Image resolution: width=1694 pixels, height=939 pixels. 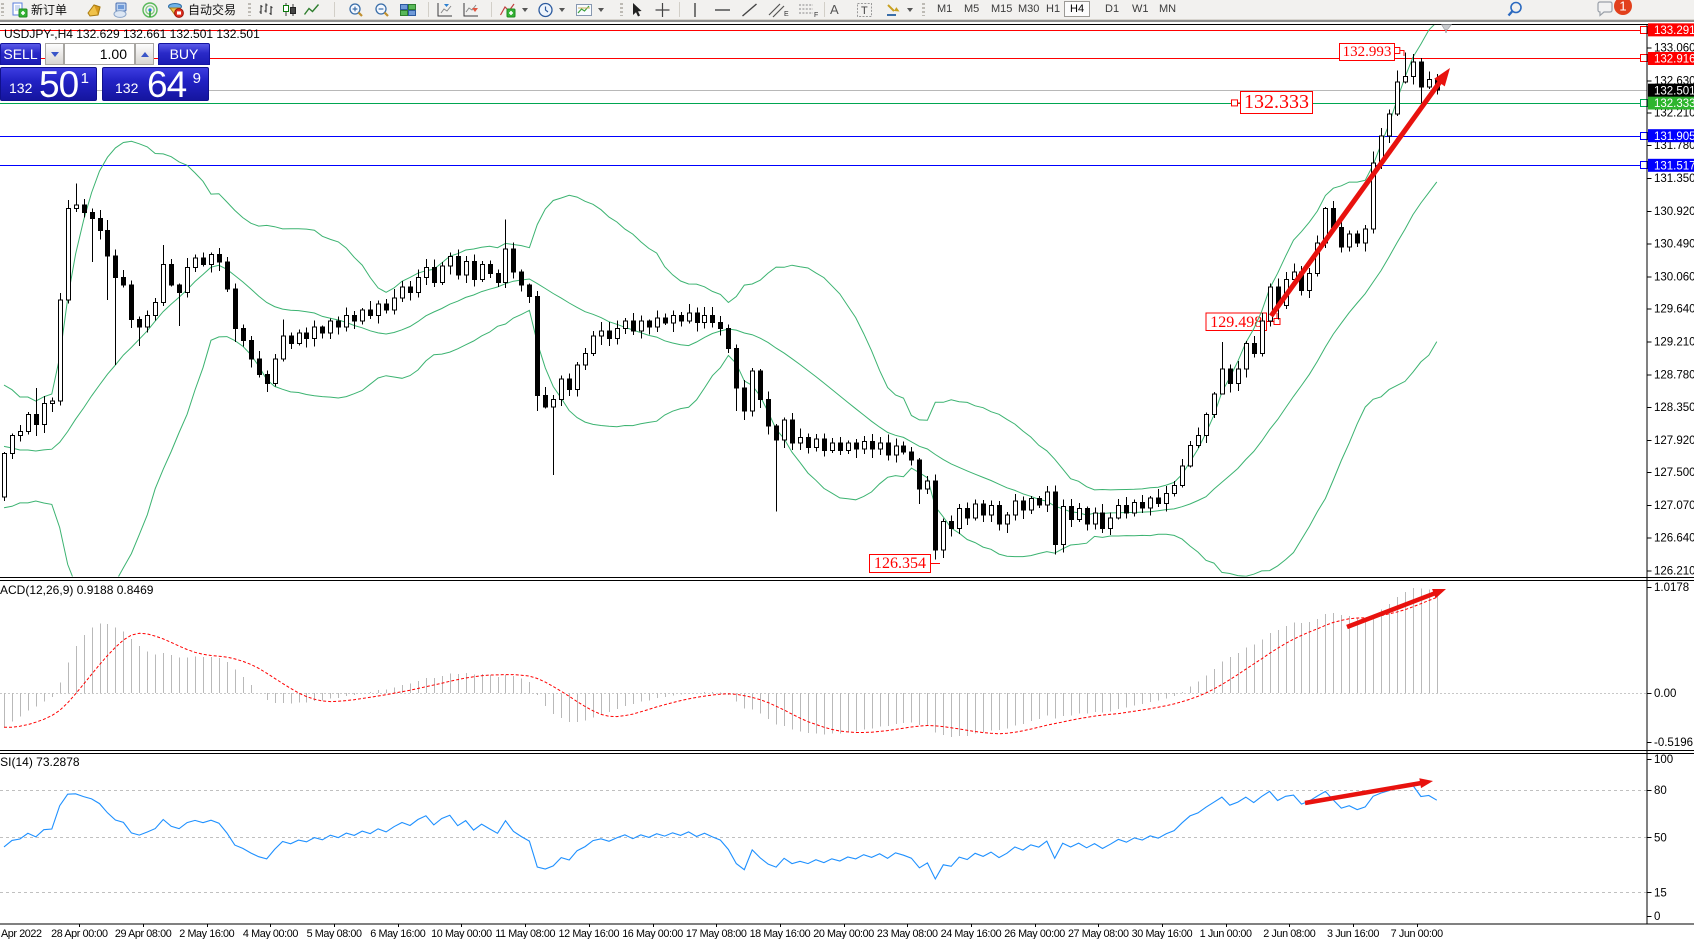 I want to click on time-label: 3 Jun 16:00, so click(x=1353, y=933).